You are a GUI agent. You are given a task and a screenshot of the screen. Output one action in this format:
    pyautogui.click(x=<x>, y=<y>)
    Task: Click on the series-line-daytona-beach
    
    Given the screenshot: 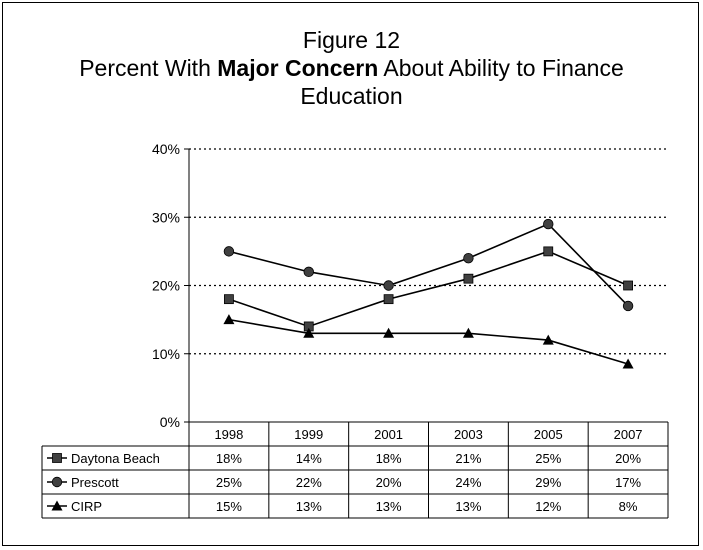 What is the action you would take?
    pyautogui.click(x=428, y=289)
    